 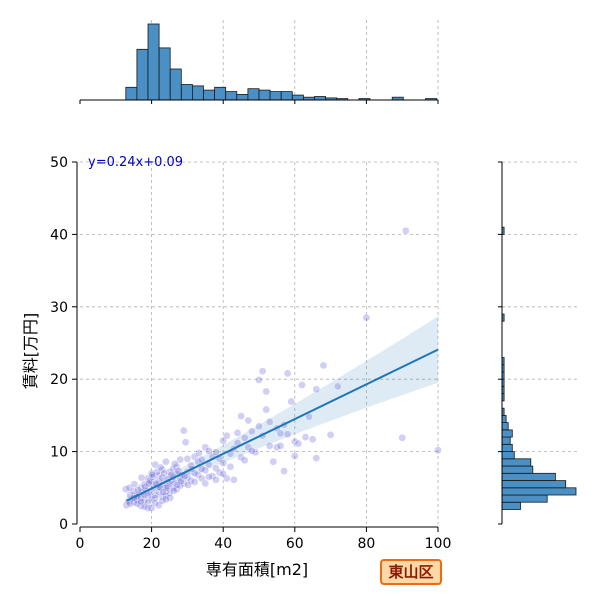 What do you see at coordinates (59, 453) in the screenshot?
I see `y-tick-label: 10` at bounding box center [59, 453].